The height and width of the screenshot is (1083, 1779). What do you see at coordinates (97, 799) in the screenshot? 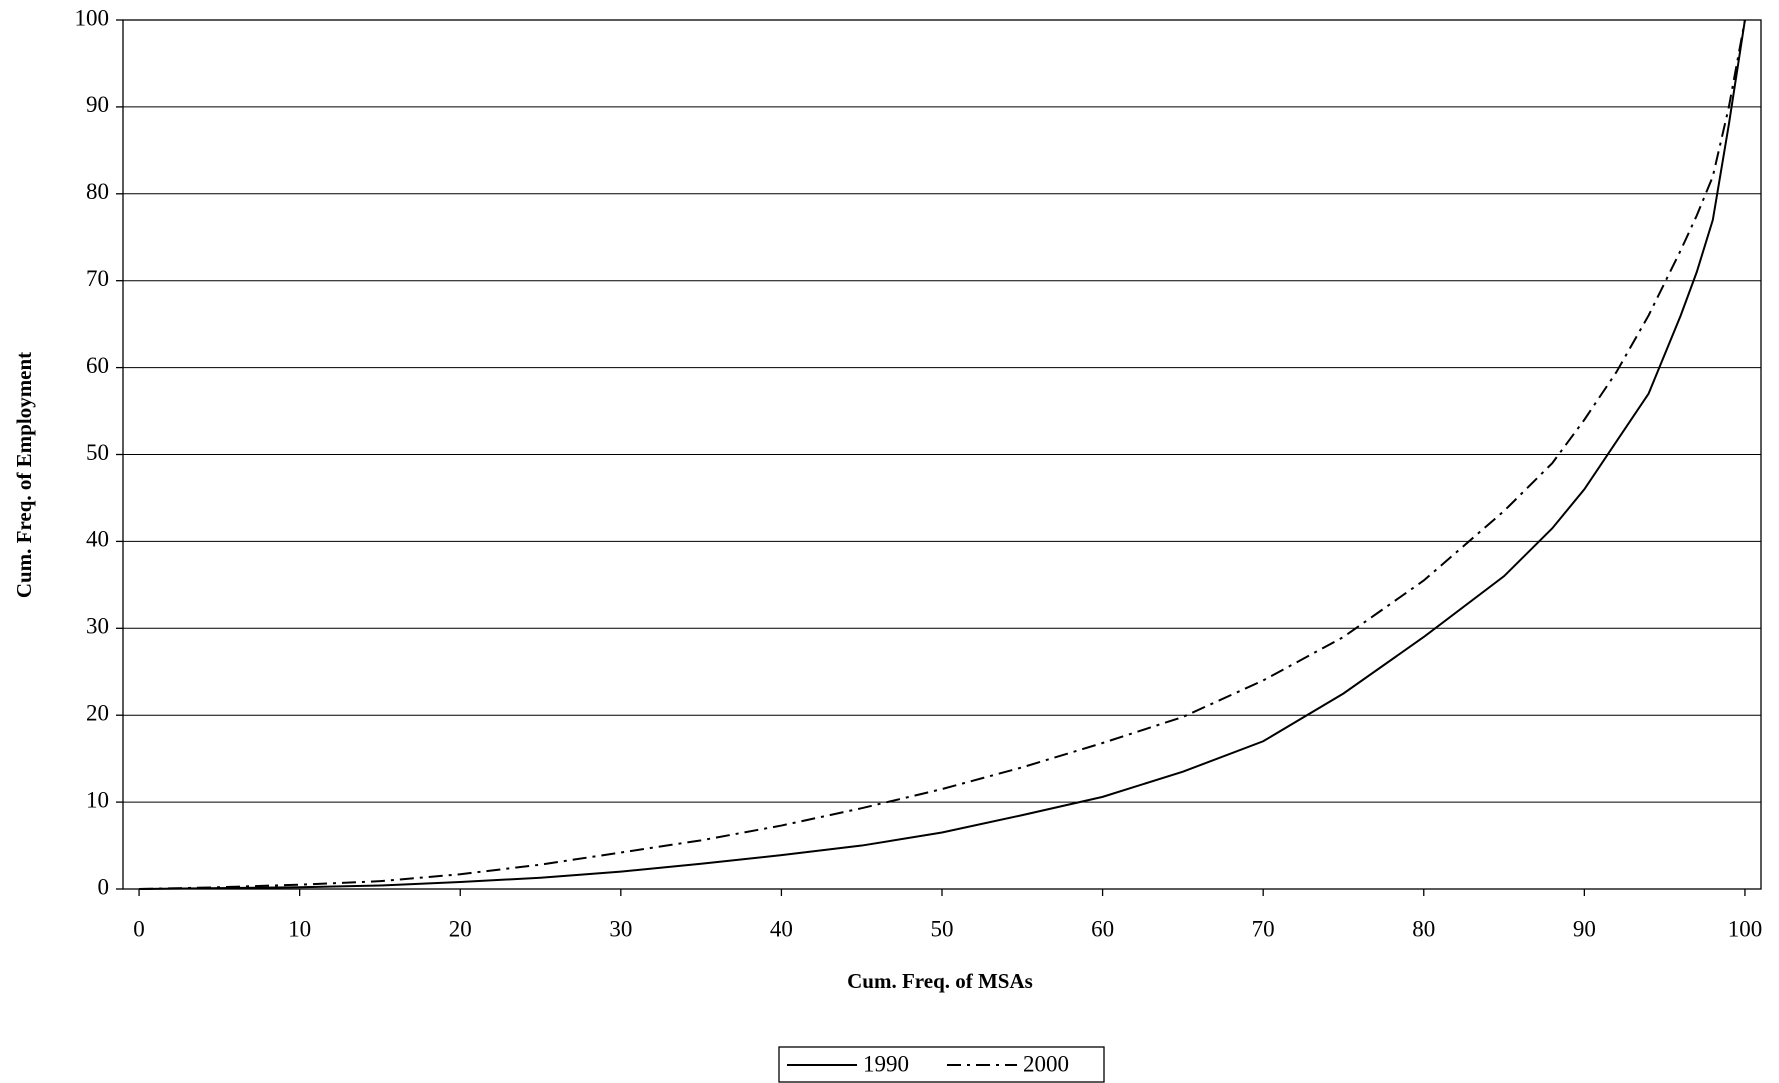
I see `y-tick-label: 10` at bounding box center [97, 799].